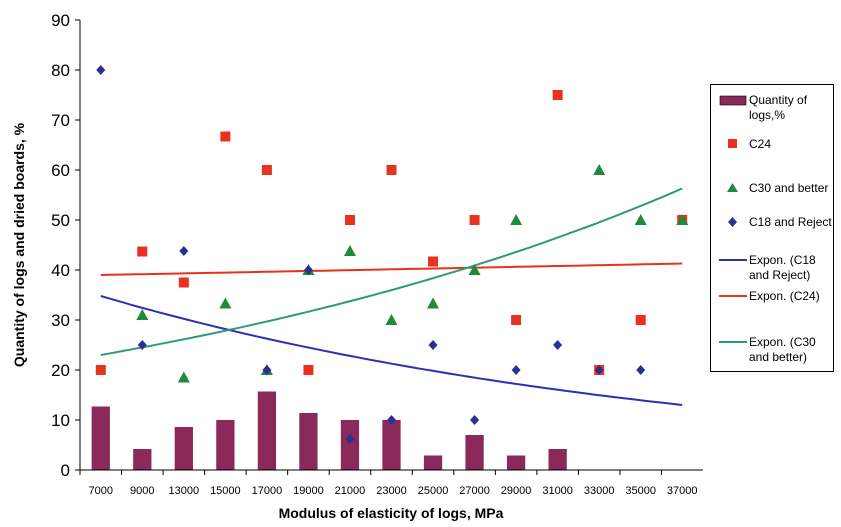 The width and height of the screenshot is (841, 527). What do you see at coordinates (65, 470) in the screenshot?
I see `y-tick-label: 0` at bounding box center [65, 470].